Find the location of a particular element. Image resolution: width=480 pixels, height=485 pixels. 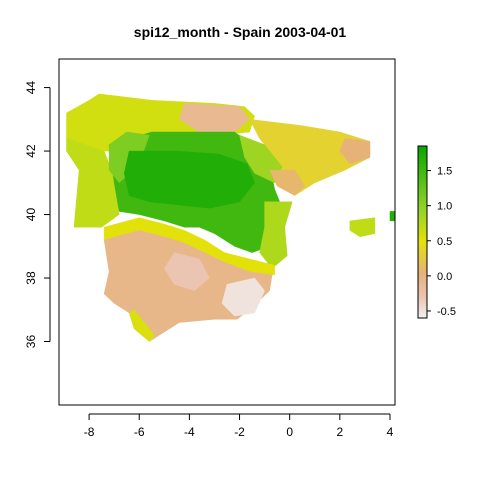

y-axis: 36 38 40 42 44 is located at coordinates (37, 215).